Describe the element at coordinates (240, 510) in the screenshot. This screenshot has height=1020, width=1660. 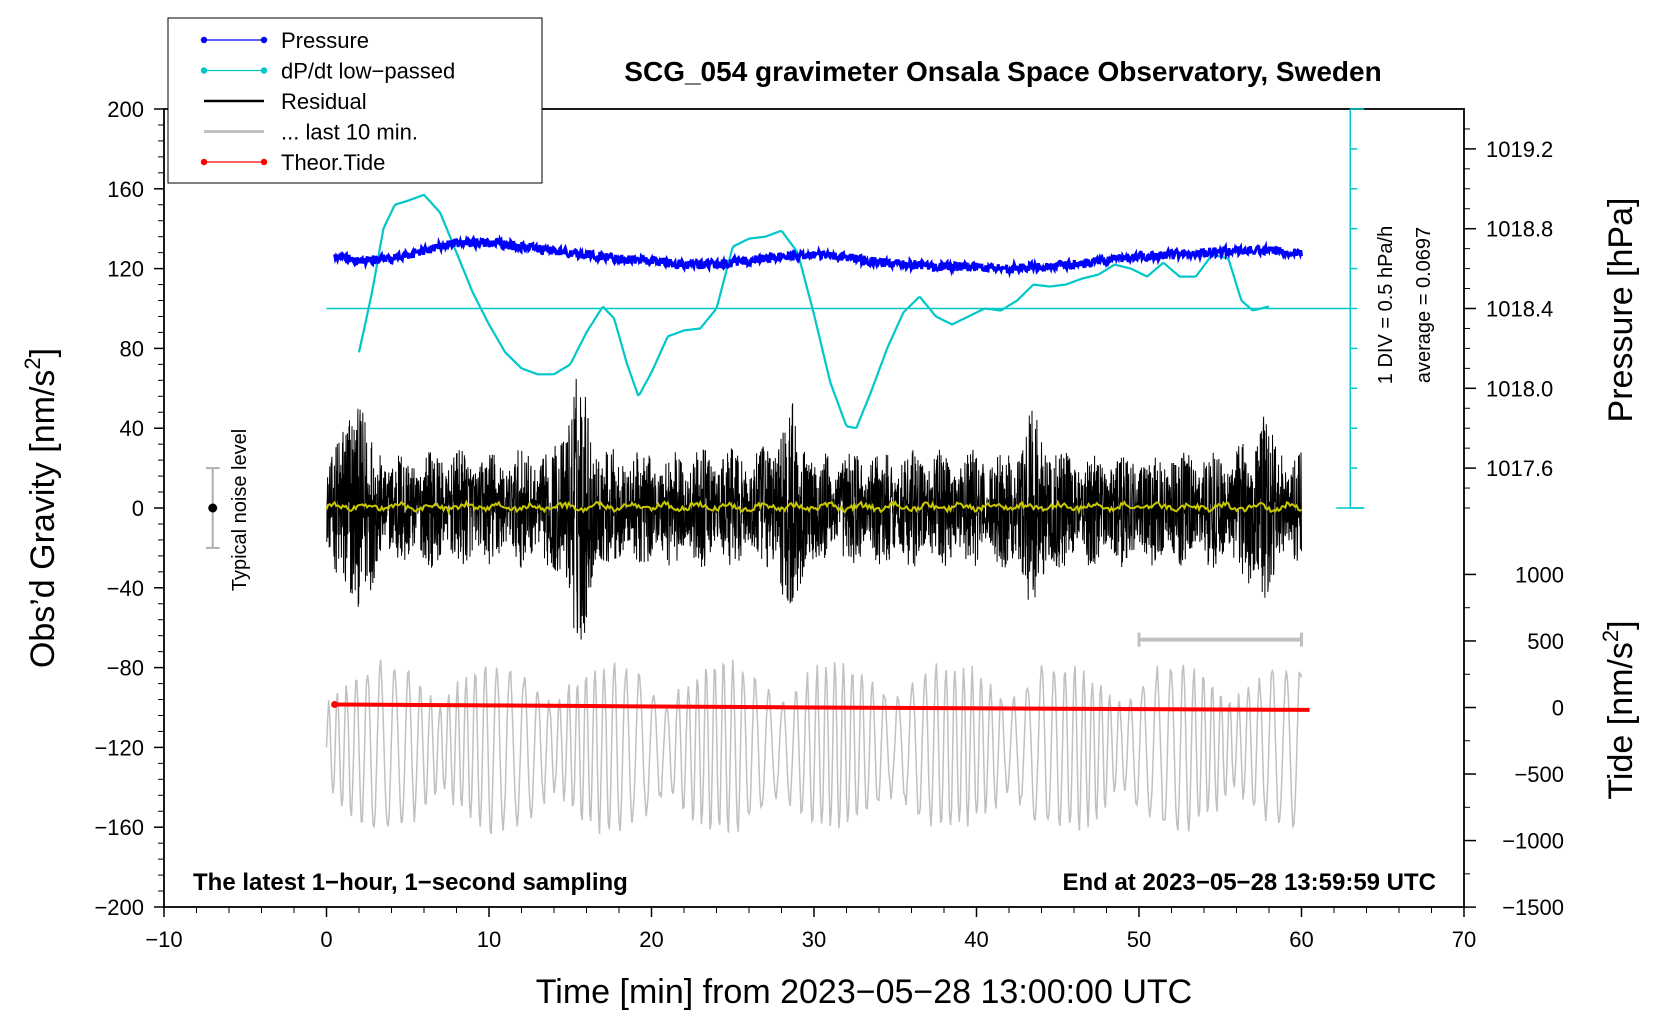
I see `noise-level-label: Typical noise level` at that location.